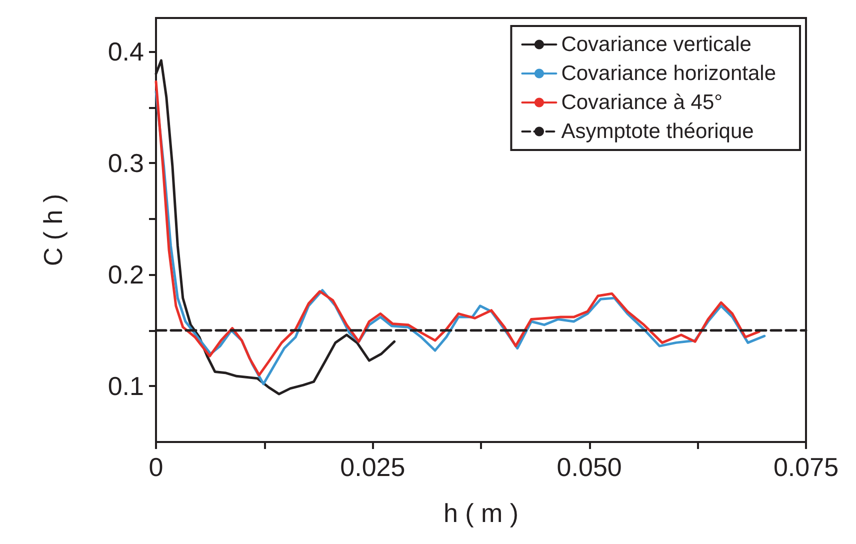 Image resolution: width=856 pixels, height=544 pixels. I want to click on legend-label: Covariance horizontale, so click(668, 73).